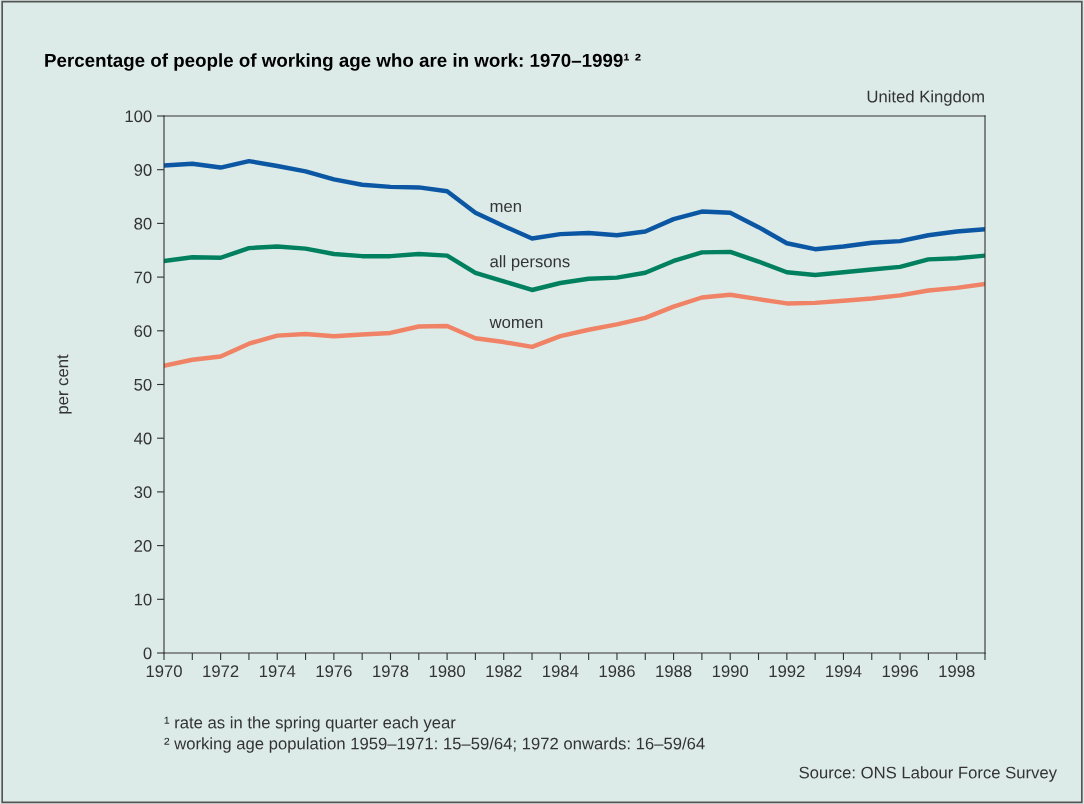 Image resolution: width=1084 pixels, height=804 pixels. What do you see at coordinates (277, 671) in the screenshot?
I see `x-tick-label: 1974` at bounding box center [277, 671].